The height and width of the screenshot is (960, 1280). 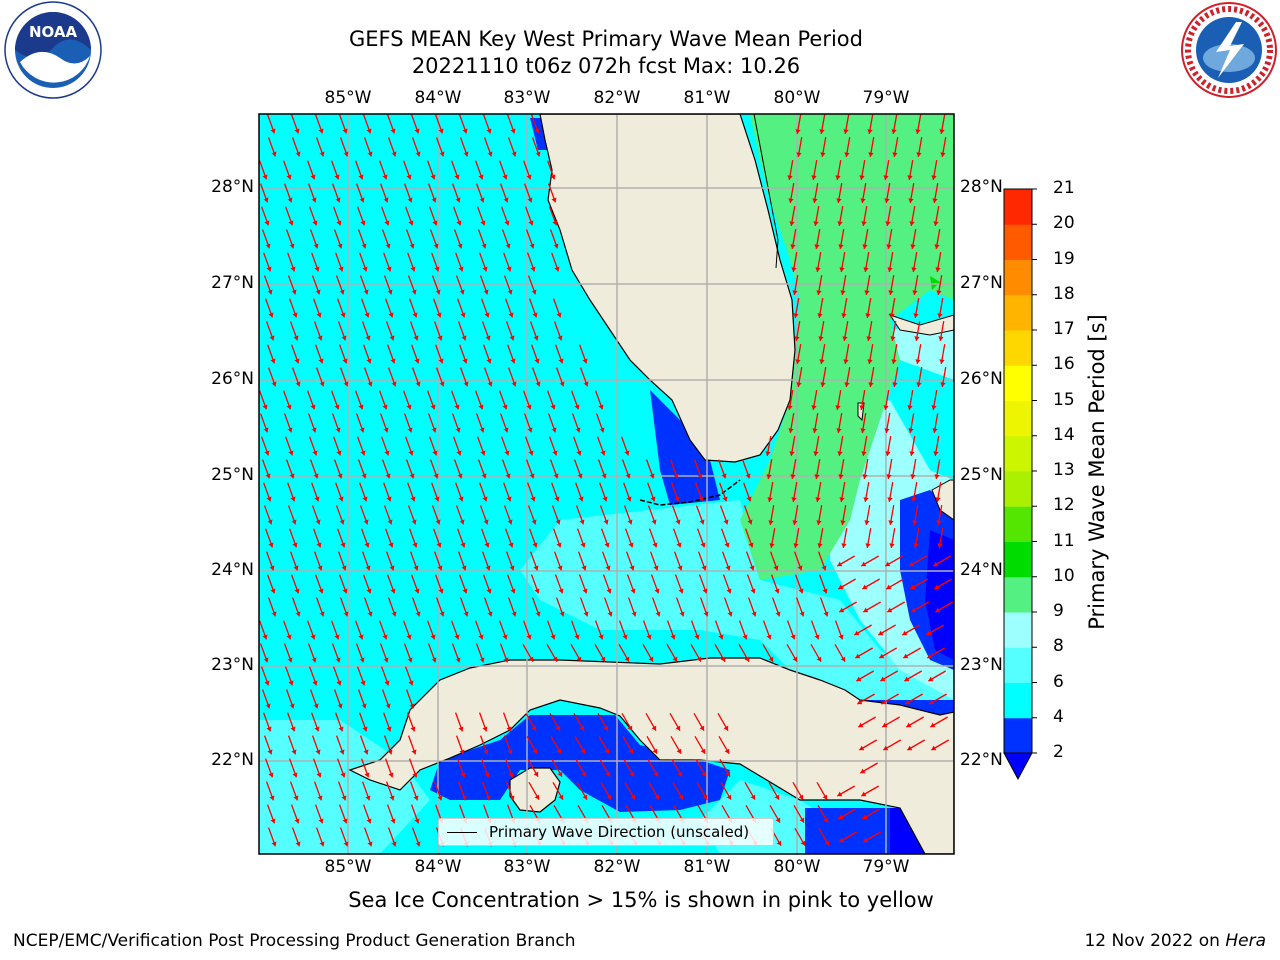 What do you see at coordinates (232, 760) in the screenshot?
I see `latitude-tick-left: 22°N` at bounding box center [232, 760].